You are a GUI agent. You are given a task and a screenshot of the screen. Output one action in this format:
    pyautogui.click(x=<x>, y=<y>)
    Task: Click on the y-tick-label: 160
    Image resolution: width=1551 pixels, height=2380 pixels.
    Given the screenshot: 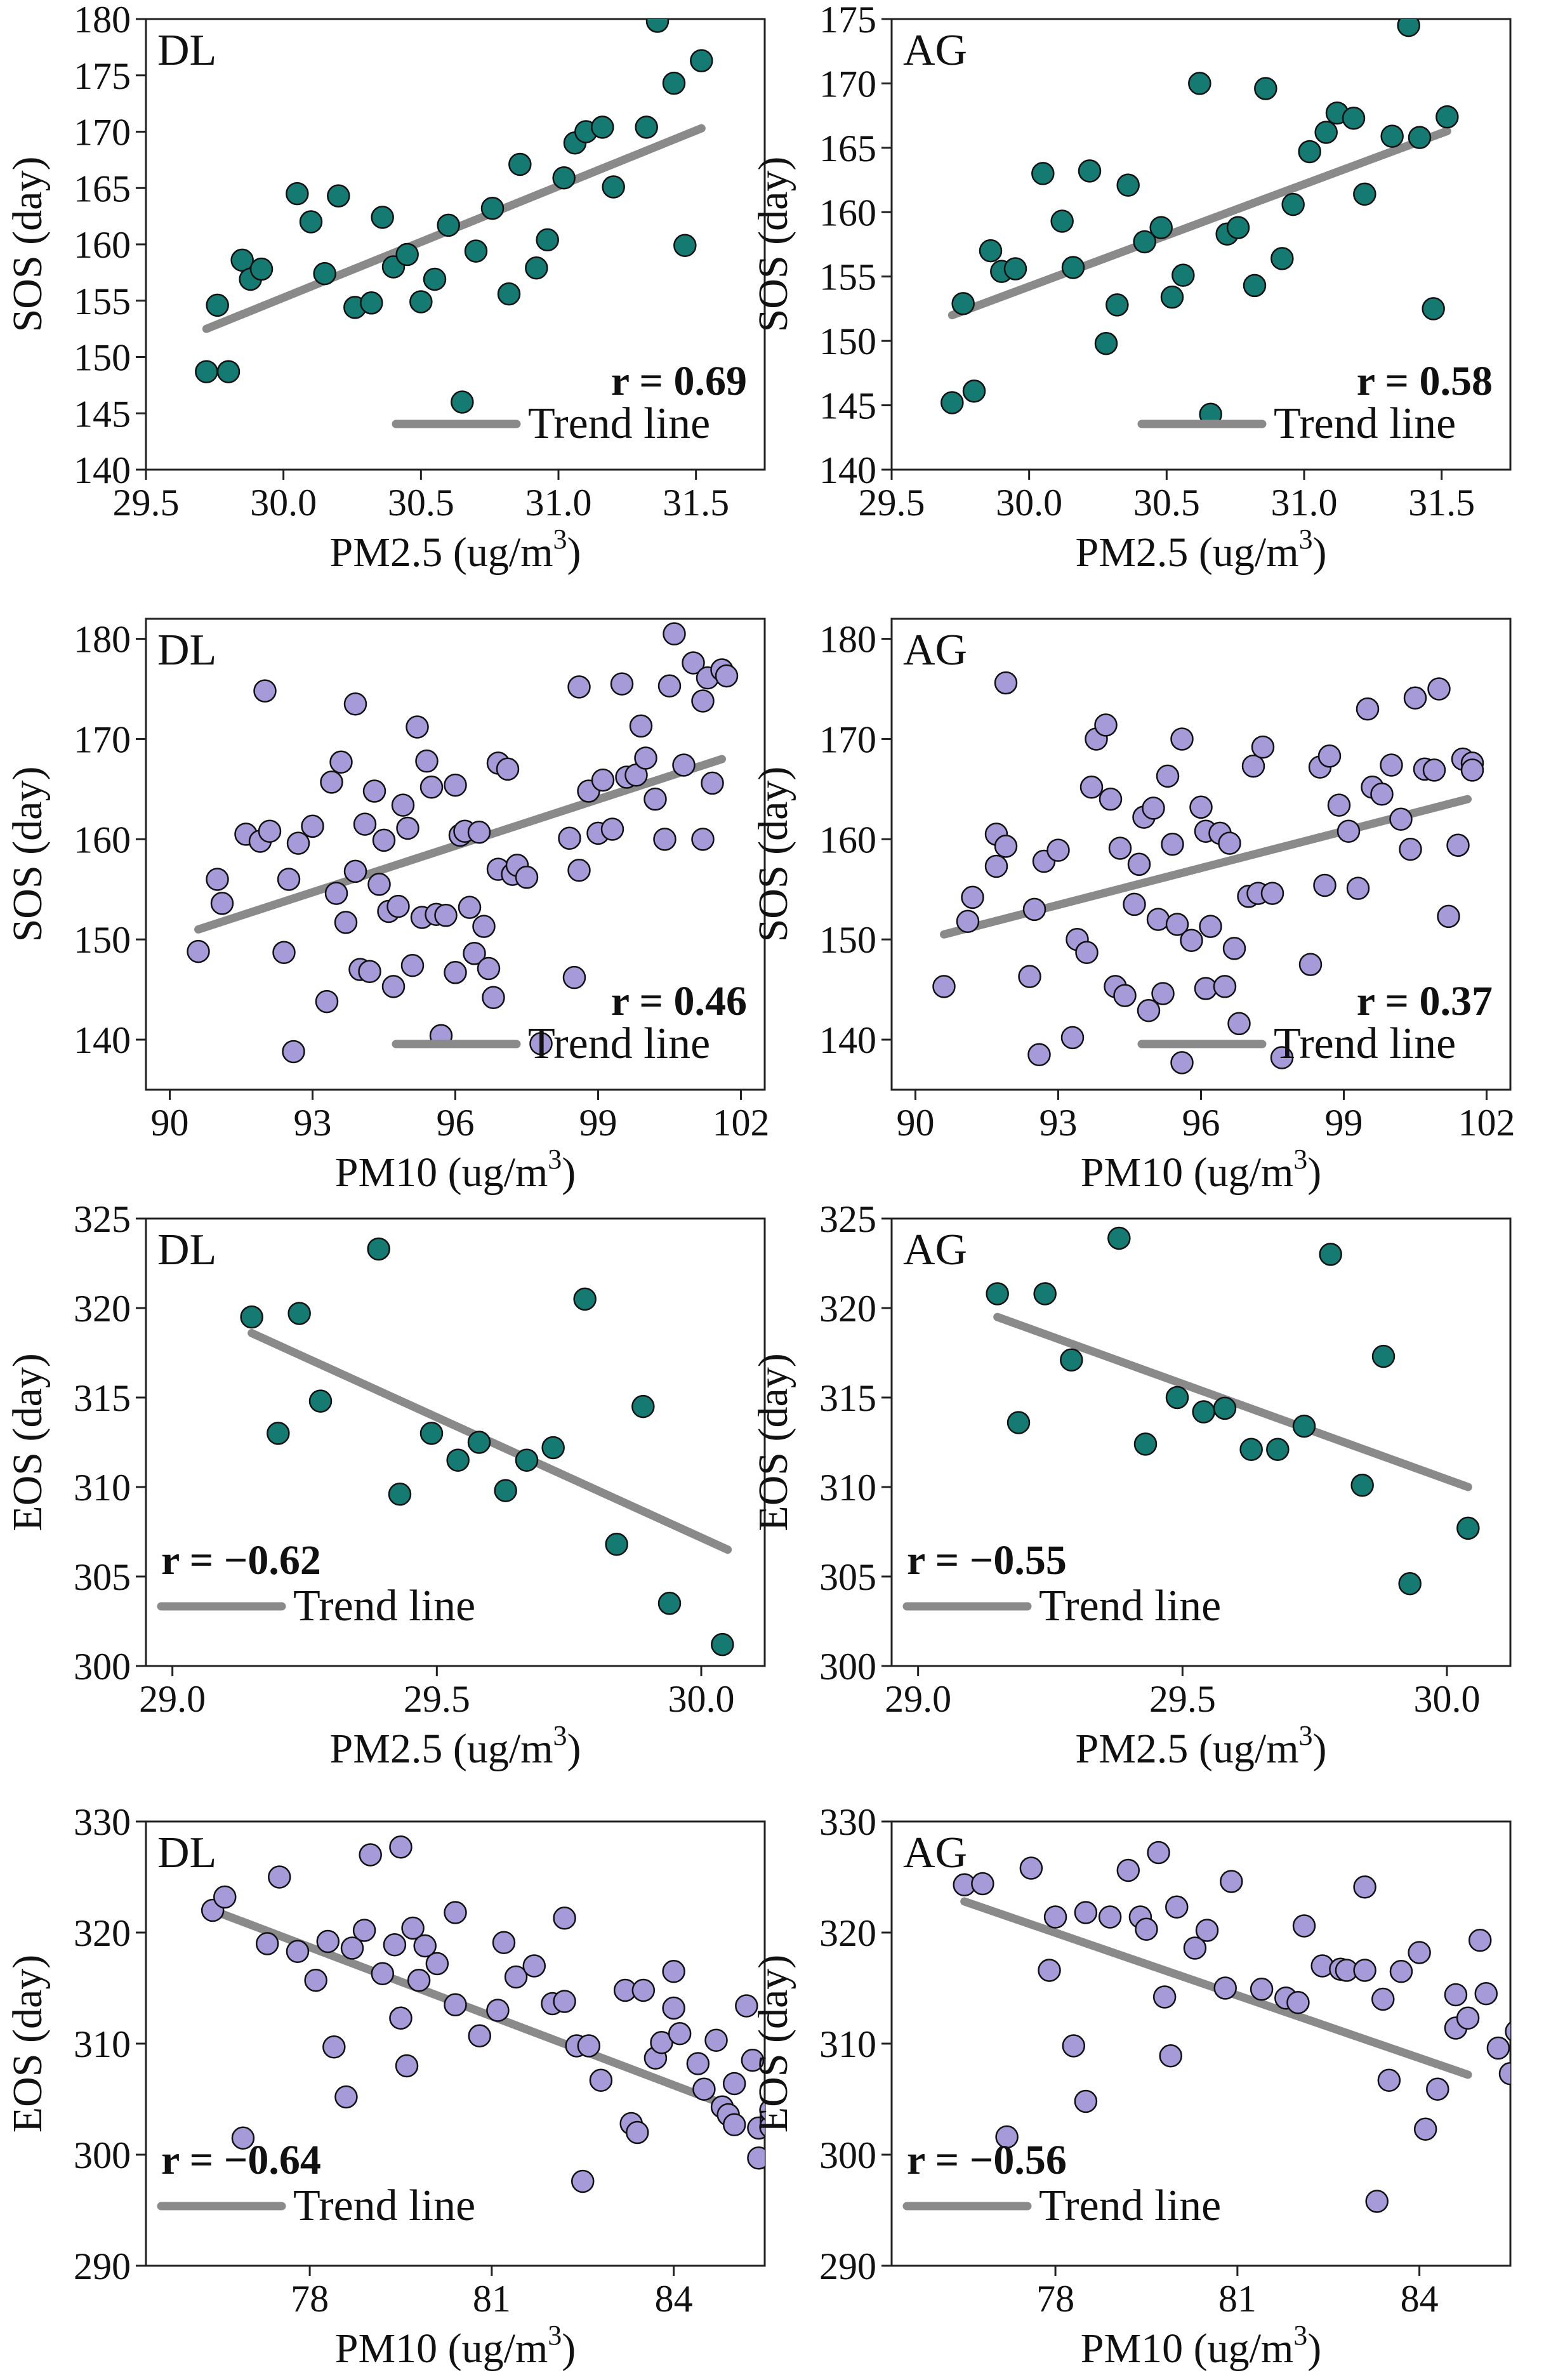 What is the action you would take?
    pyautogui.click(x=847, y=840)
    